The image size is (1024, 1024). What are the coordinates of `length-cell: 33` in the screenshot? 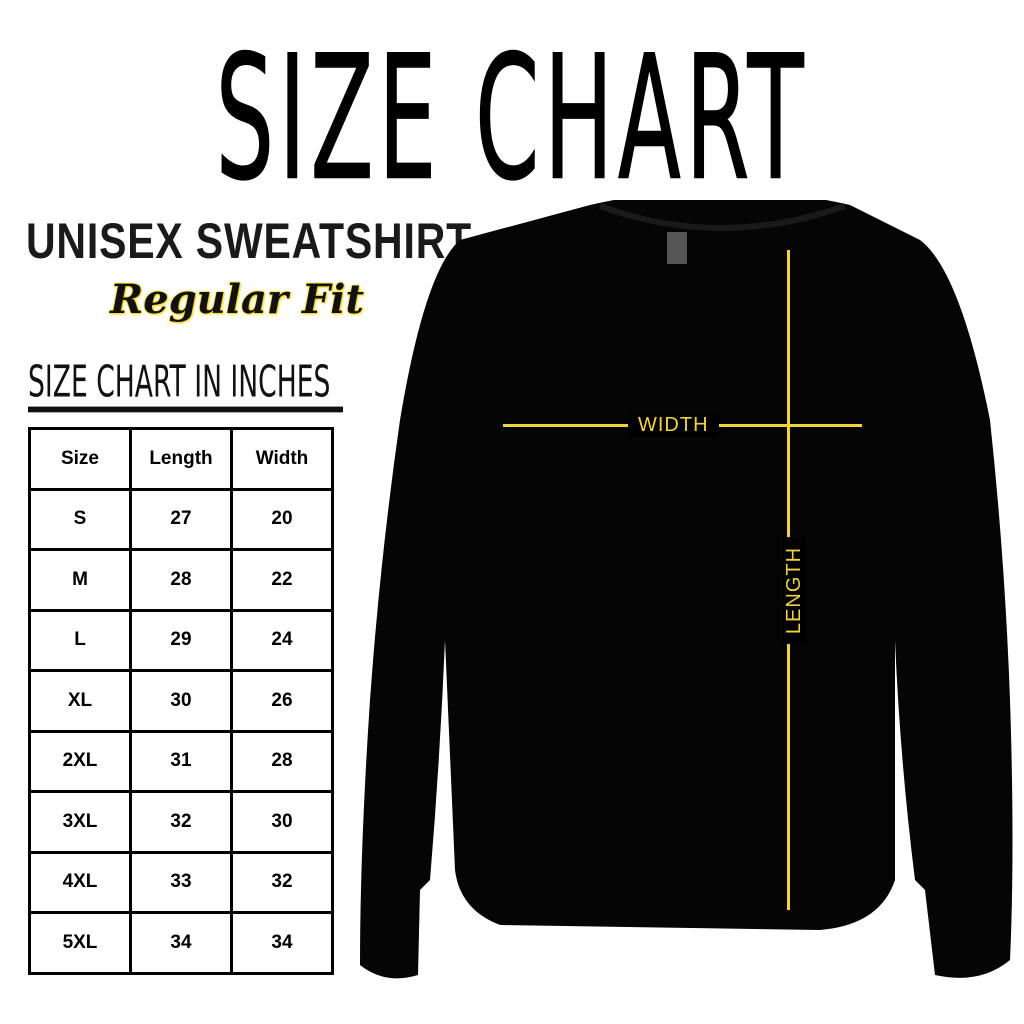 It's located at (181, 882).